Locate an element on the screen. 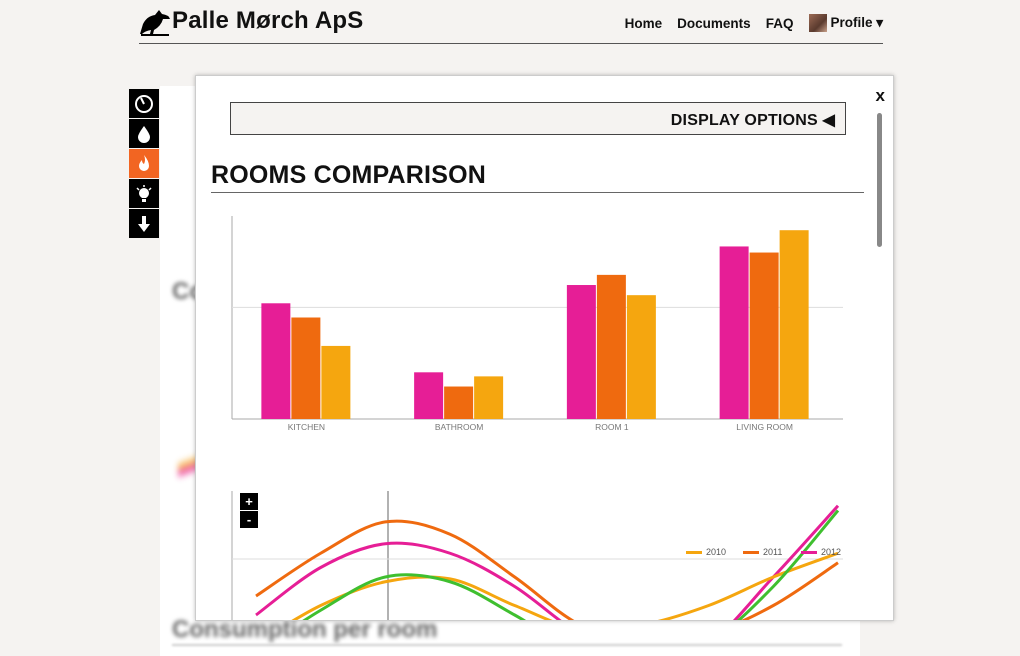  tool-water is located at coordinates (144, 133).